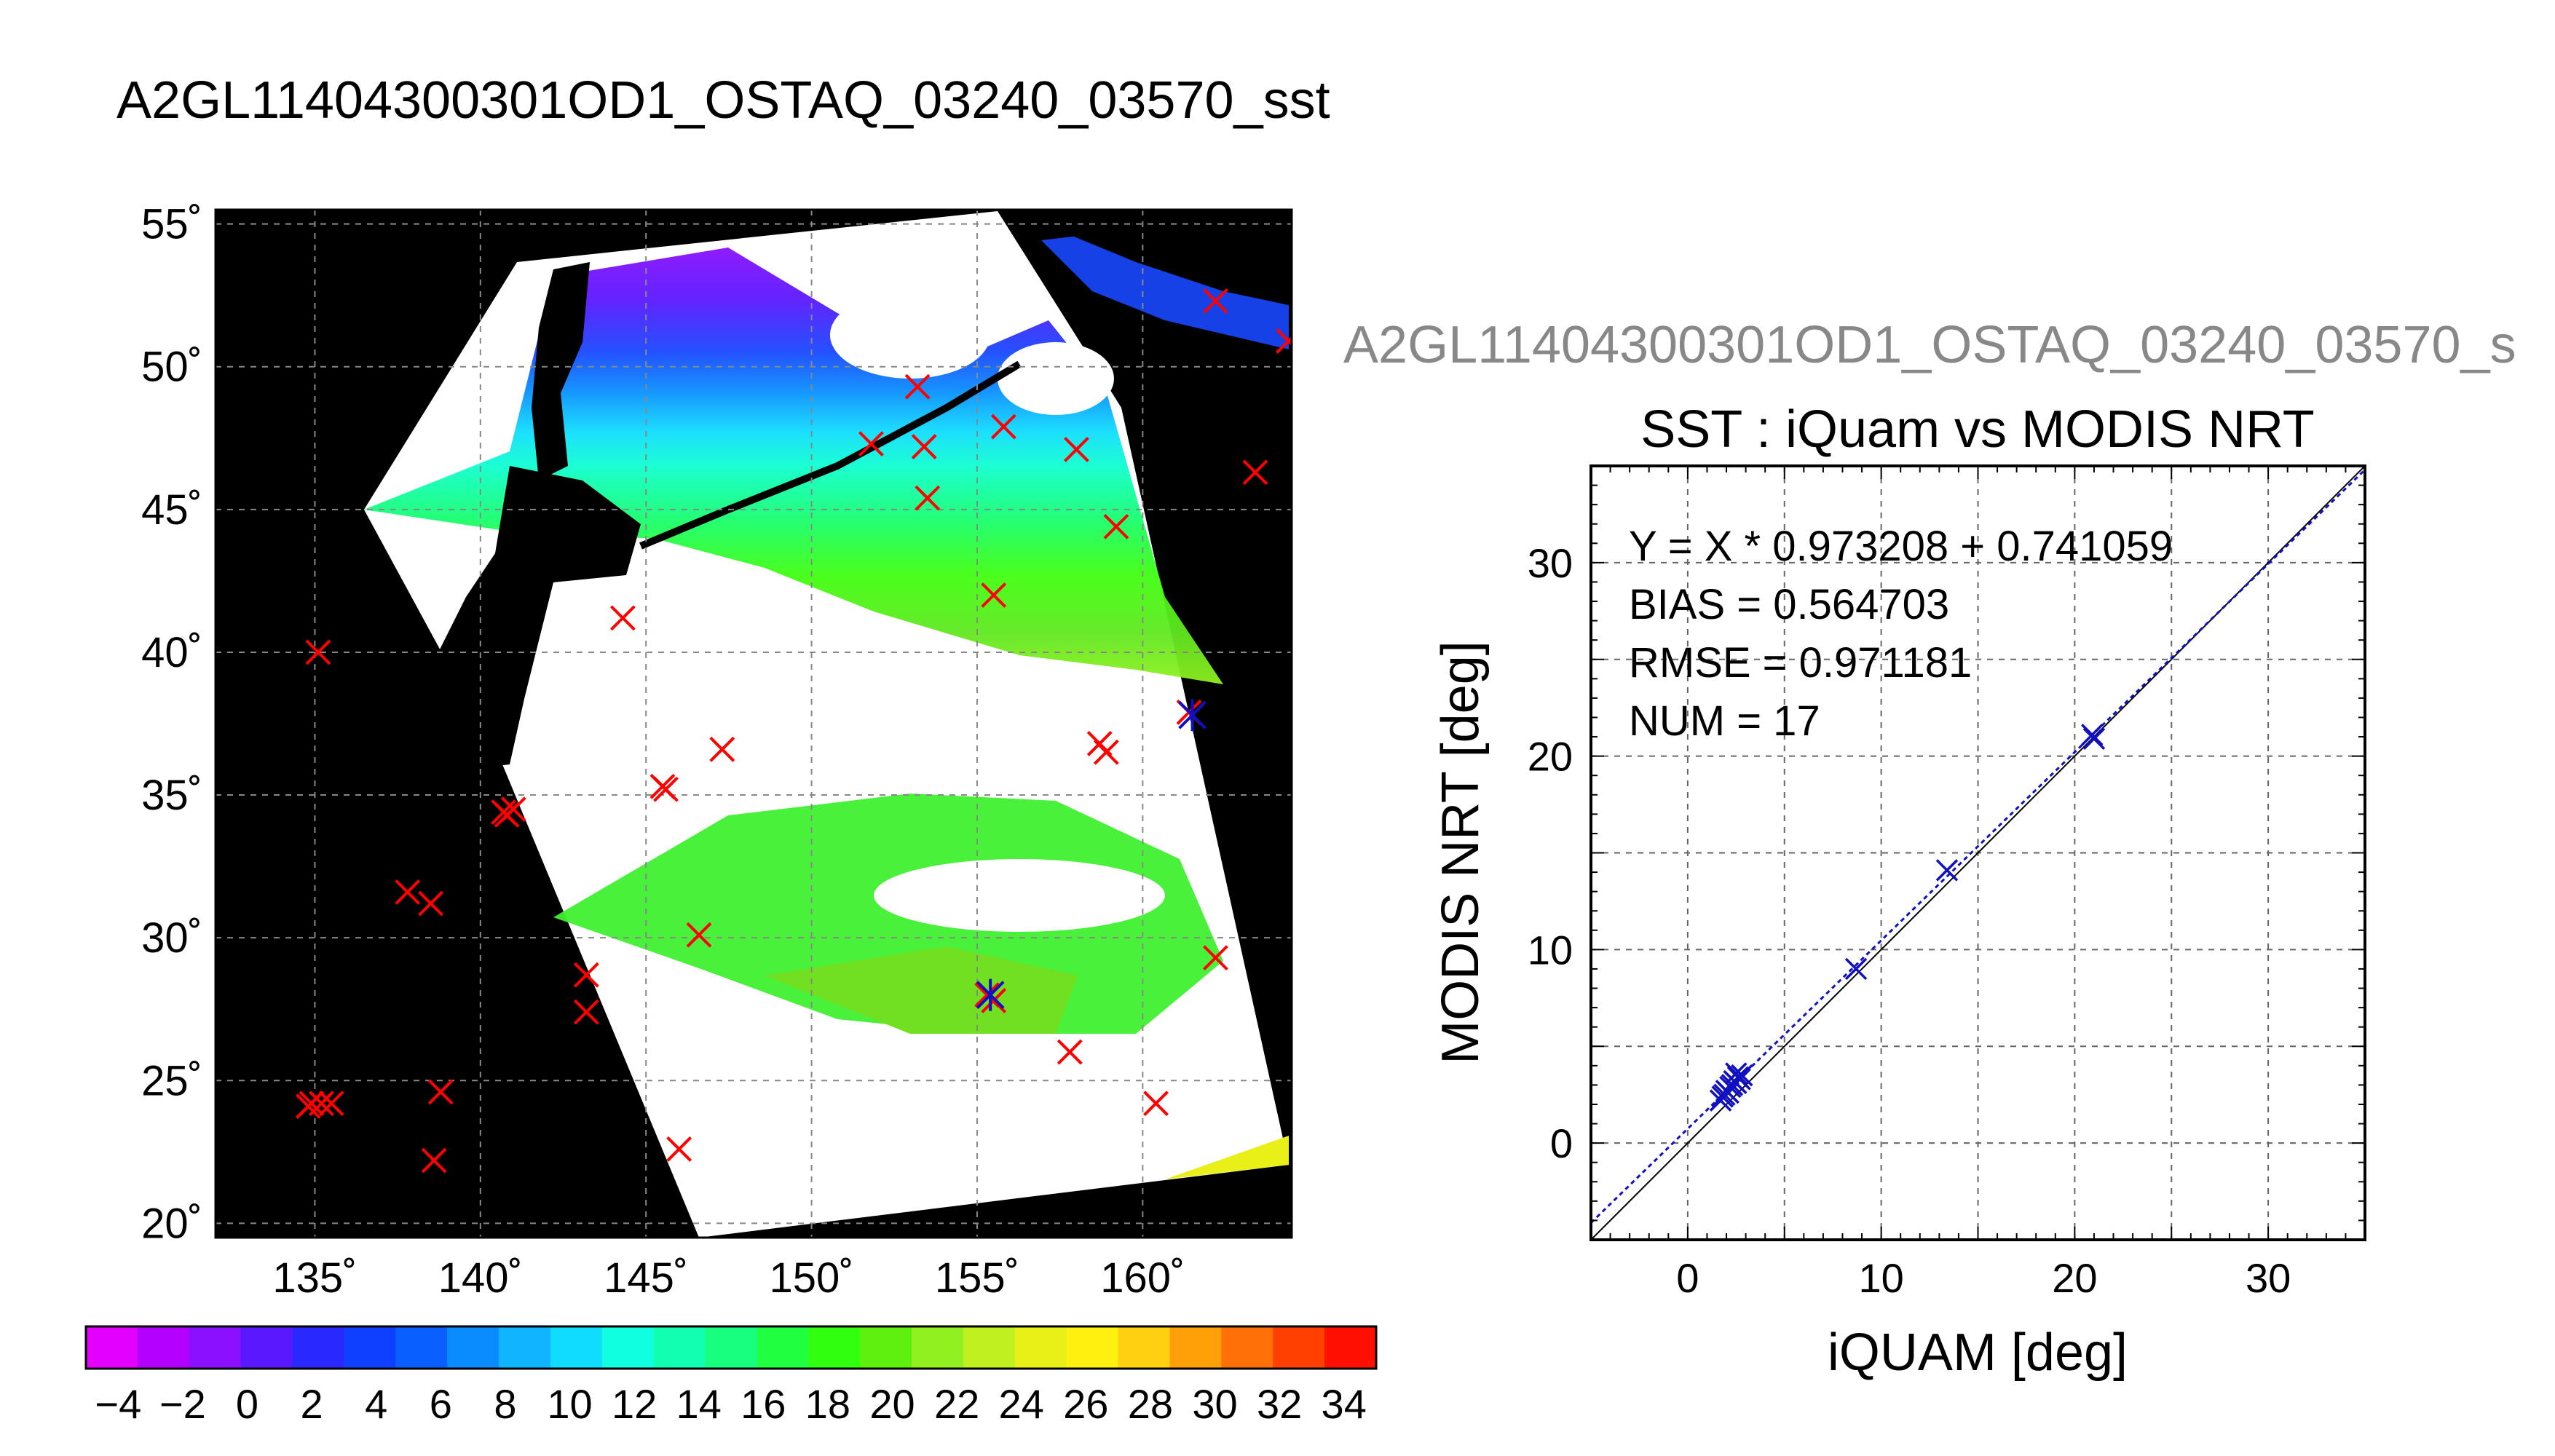 This screenshot has height=1456, width=2555. Describe the element at coordinates (1550, 757) in the screenshot. I see `y-tick-label: 20` at that location.